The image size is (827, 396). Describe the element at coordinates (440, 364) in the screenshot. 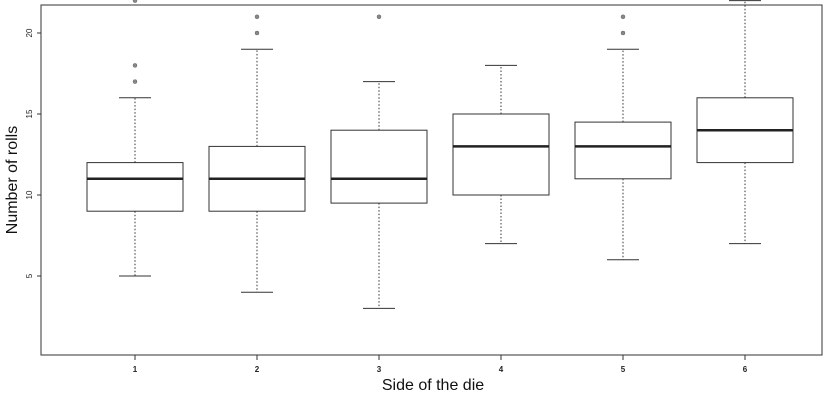

I see `x-axis: 1 2 3 4 5 6` at that location.